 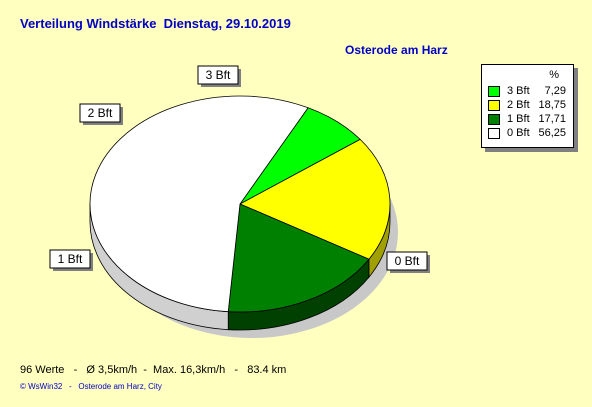 What do you see at coordinates (555, 91) in the screenshot?
I see `legend-value: 7,29` at bounding box center [555, 91].